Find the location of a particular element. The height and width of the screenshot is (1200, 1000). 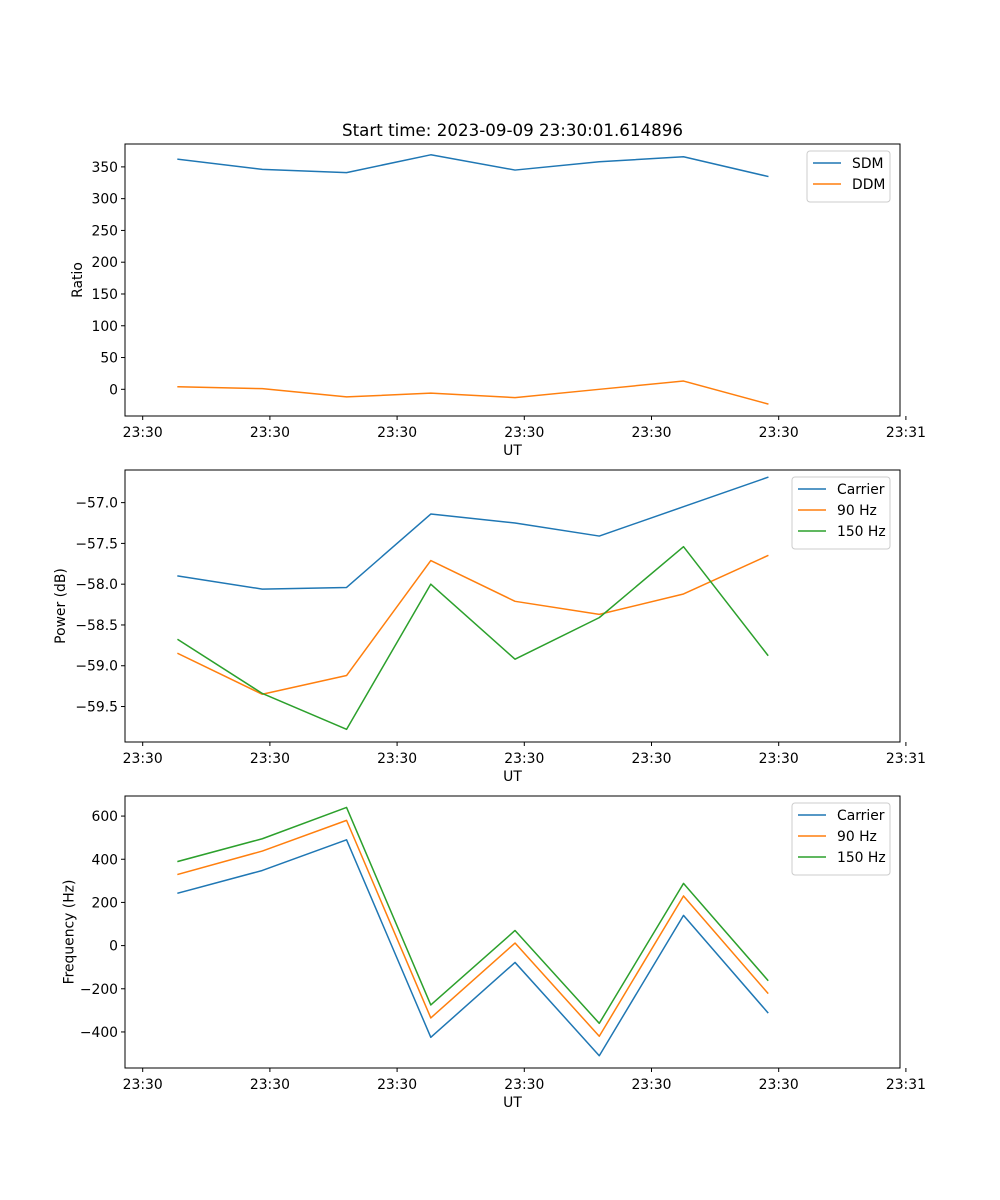

legend-label: DDM is located at coordinates (868, 185).